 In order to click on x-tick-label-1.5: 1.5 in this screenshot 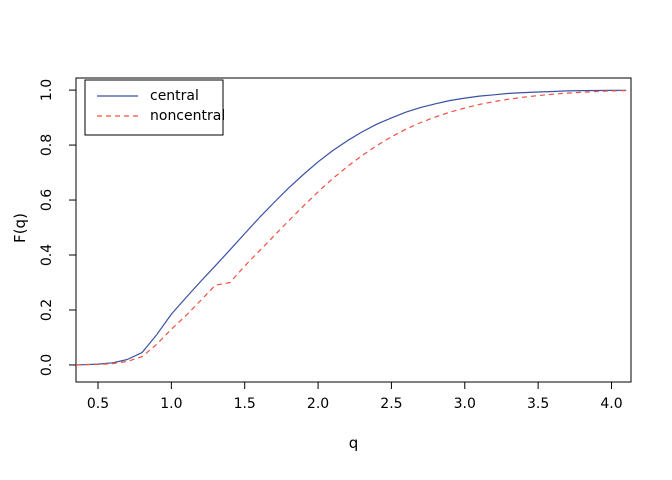, I will do `click(244, 404)`.